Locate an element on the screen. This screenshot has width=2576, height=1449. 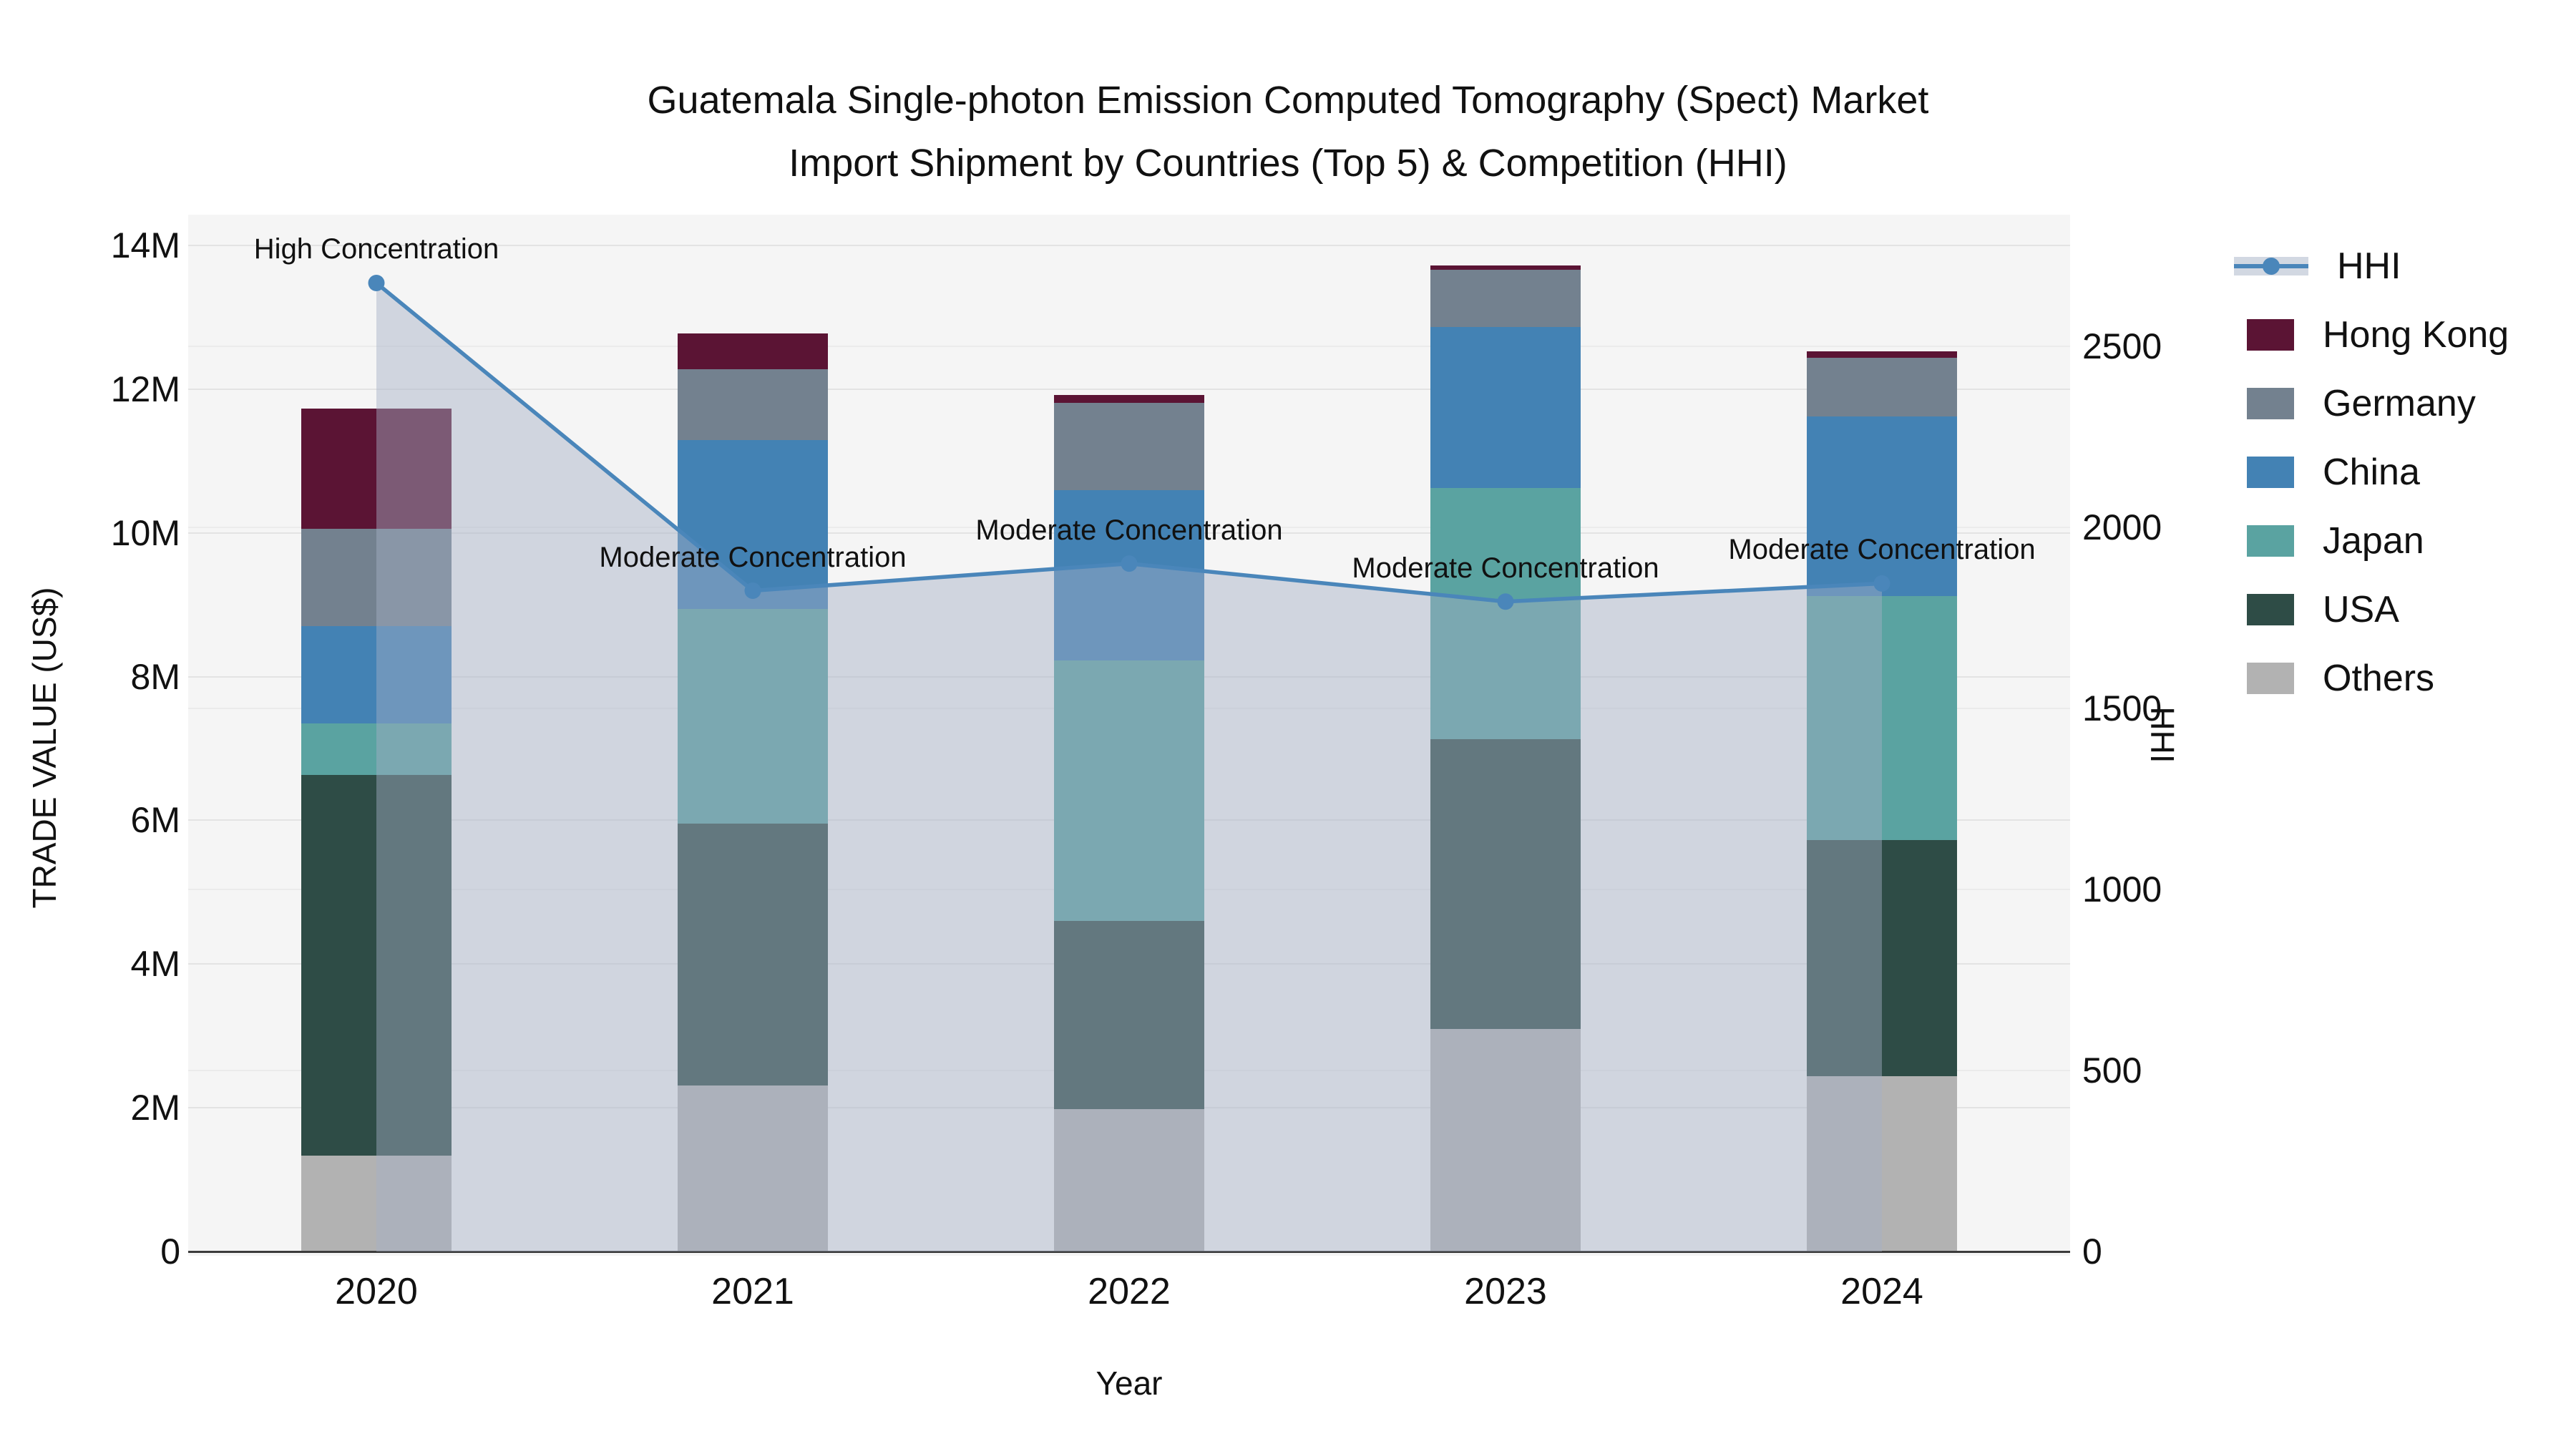
bar-segment-others-2020 is located at coordinates (376, 1204).